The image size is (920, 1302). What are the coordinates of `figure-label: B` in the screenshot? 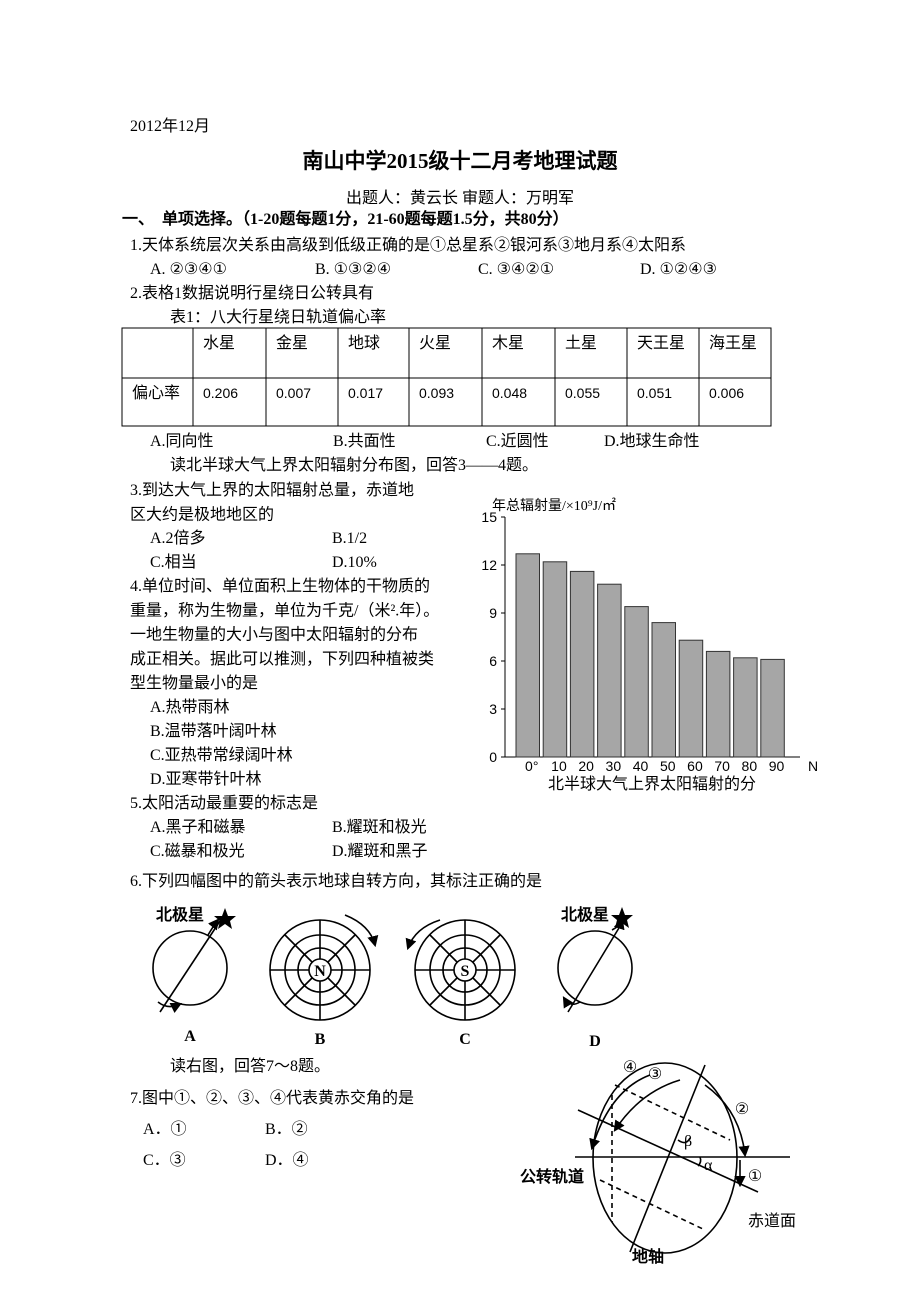 It's located at (320, 1039).